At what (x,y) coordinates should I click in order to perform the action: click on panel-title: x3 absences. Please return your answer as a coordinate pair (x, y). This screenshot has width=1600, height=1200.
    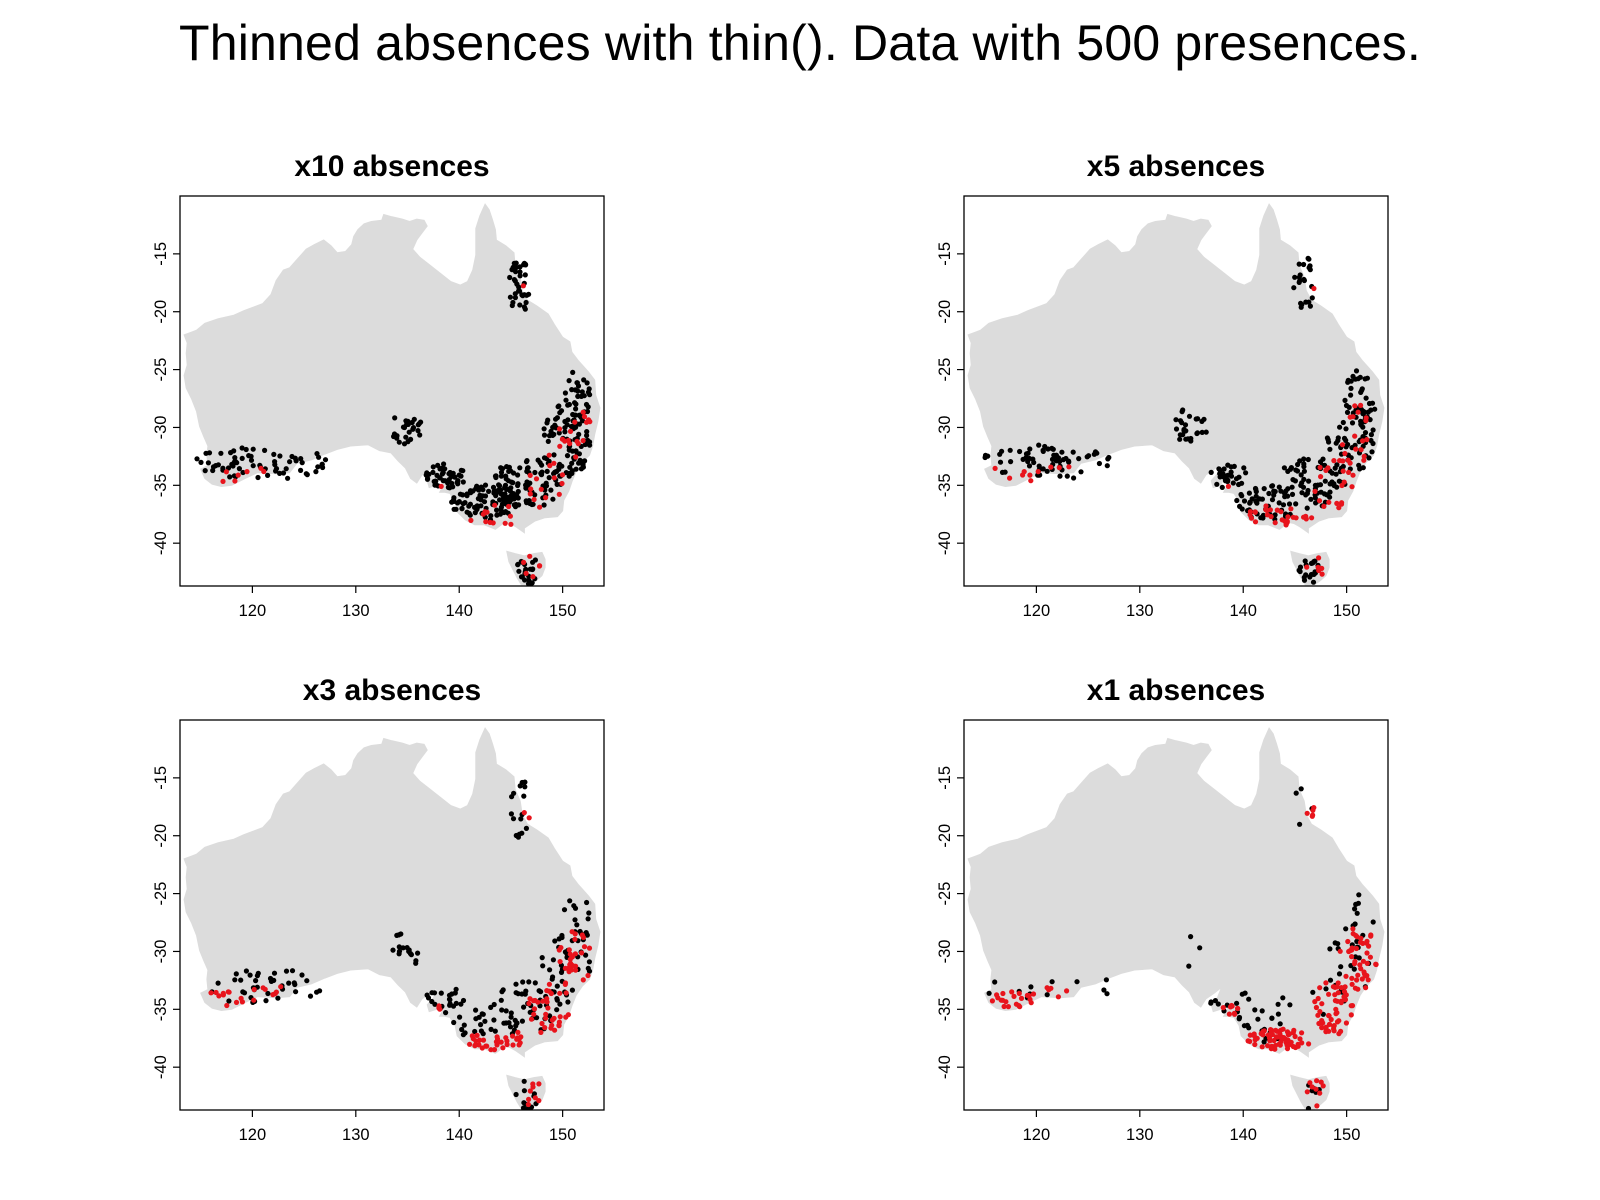
    Looking at the image, I should click on (392, 690).